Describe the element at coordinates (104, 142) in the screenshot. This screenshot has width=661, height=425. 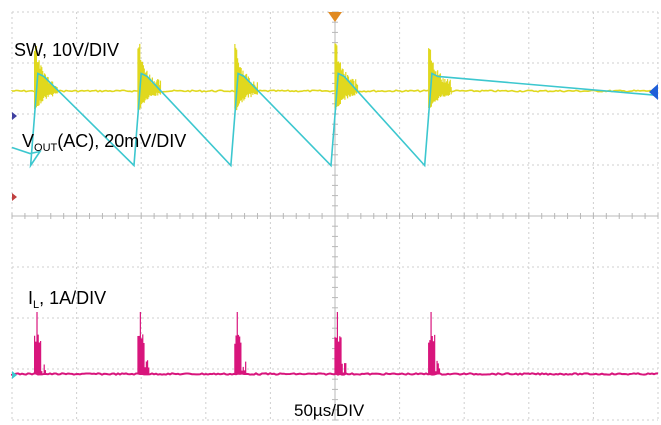
I see `vout-trace-label: VOUT(AC), 20mV/DIV` at that location.